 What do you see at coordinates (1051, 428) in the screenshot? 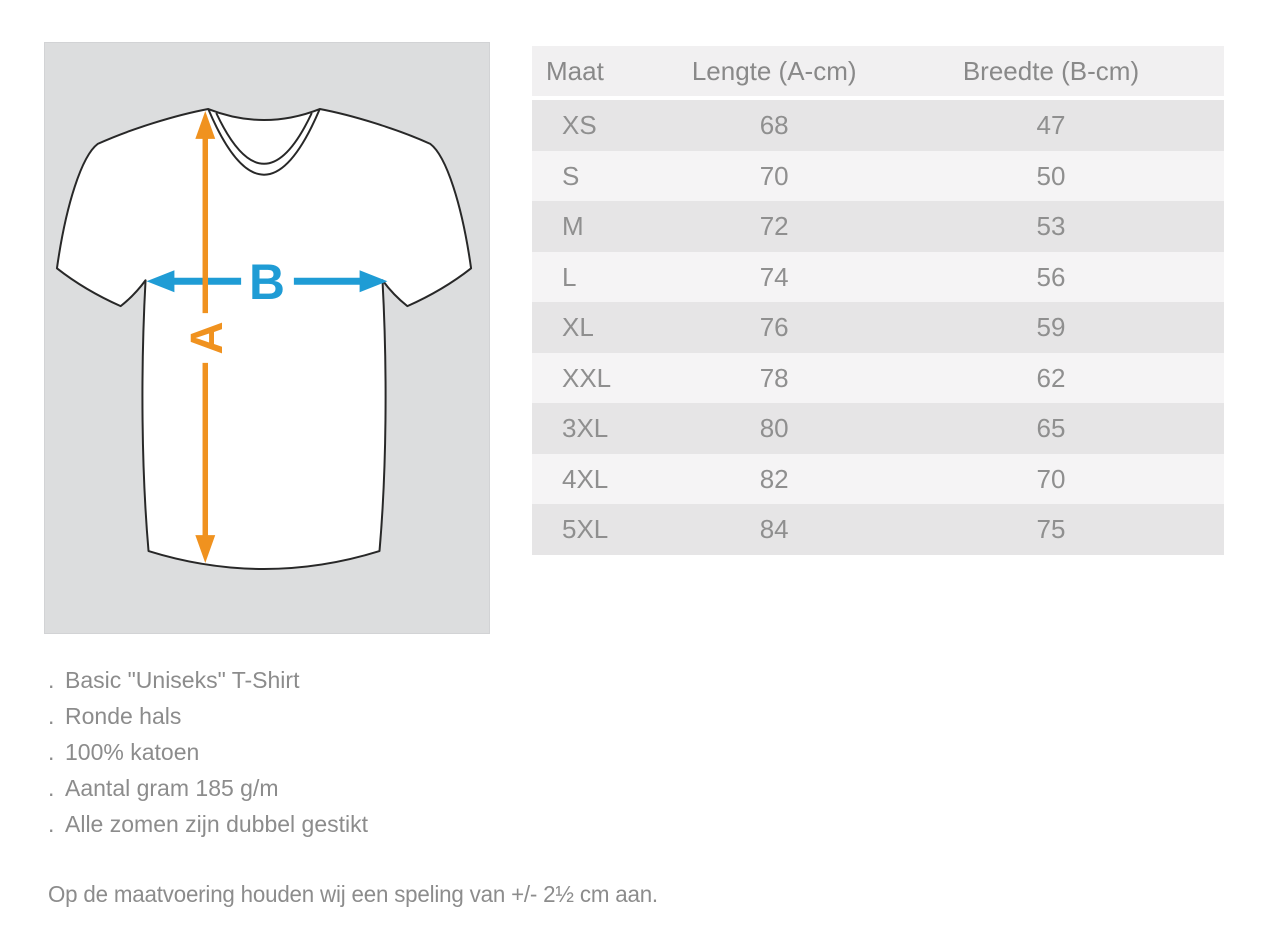
I see `width-value: 65` at bounding box center [1051, 428].